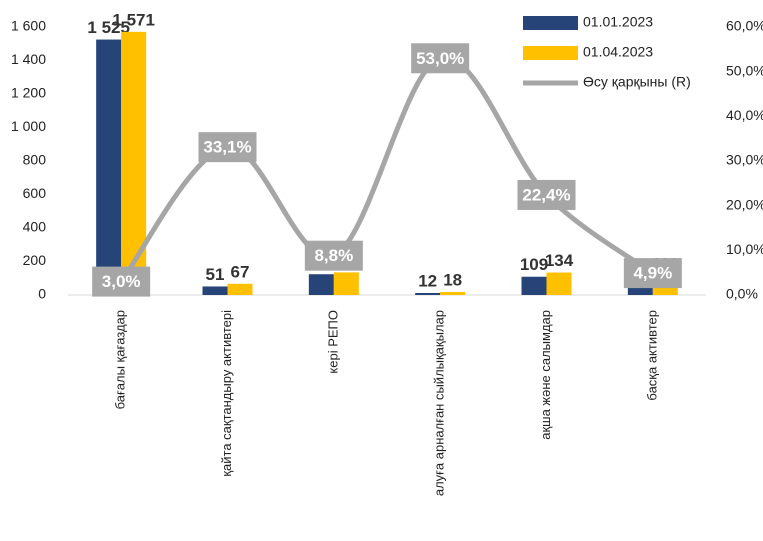  Describe the element at coordinates (618, 52) in the screenshot. I see `legend-label: 01.04.2023` at that location.